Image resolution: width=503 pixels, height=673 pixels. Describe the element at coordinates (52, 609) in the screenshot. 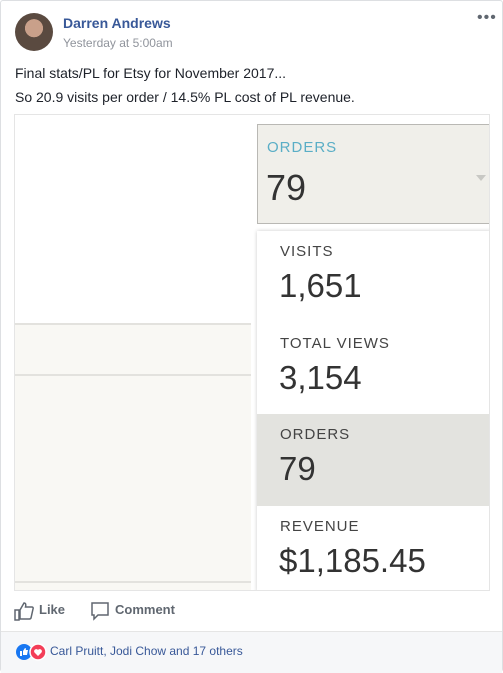

I see `like-button: Like` at that location.